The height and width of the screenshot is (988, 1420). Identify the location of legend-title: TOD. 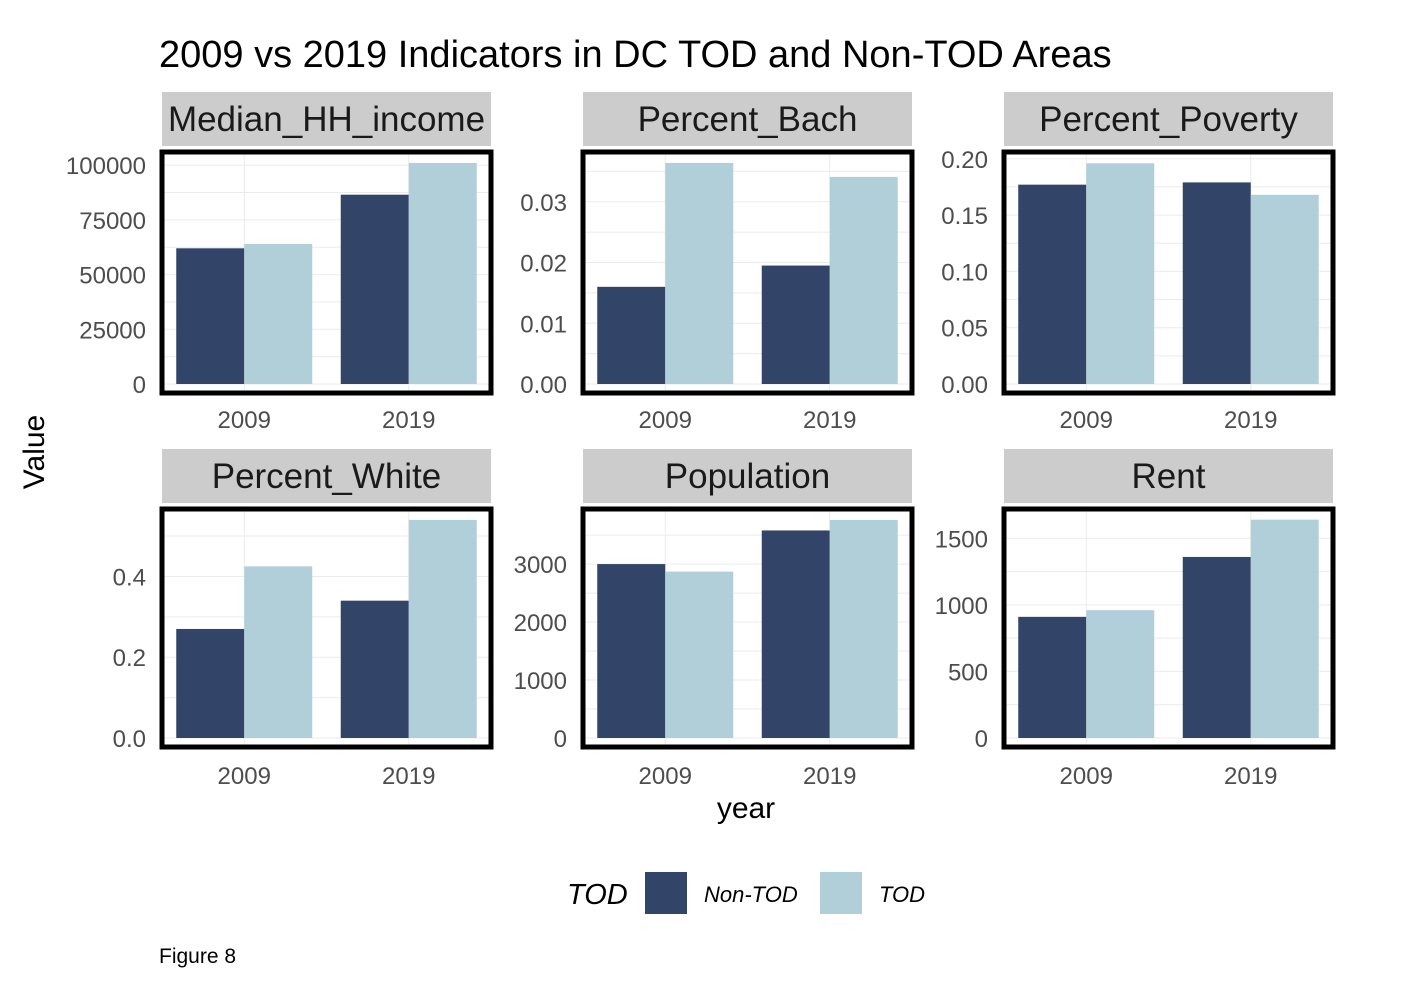
(597, 895).